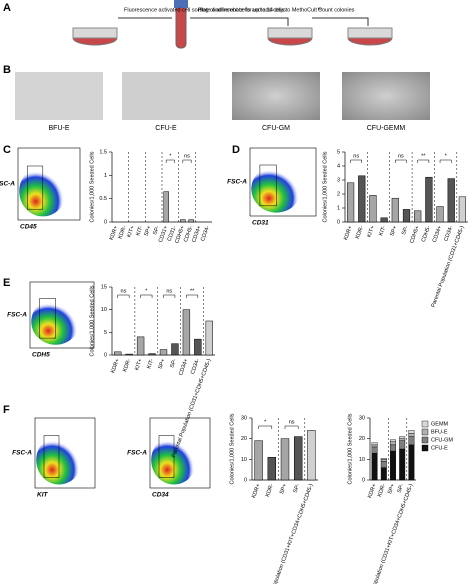 This screenshot has width=474, height=584. Describe the element at coordinates (338, 180) in the screenshot. I see `y-tick-label: 3` at that location.